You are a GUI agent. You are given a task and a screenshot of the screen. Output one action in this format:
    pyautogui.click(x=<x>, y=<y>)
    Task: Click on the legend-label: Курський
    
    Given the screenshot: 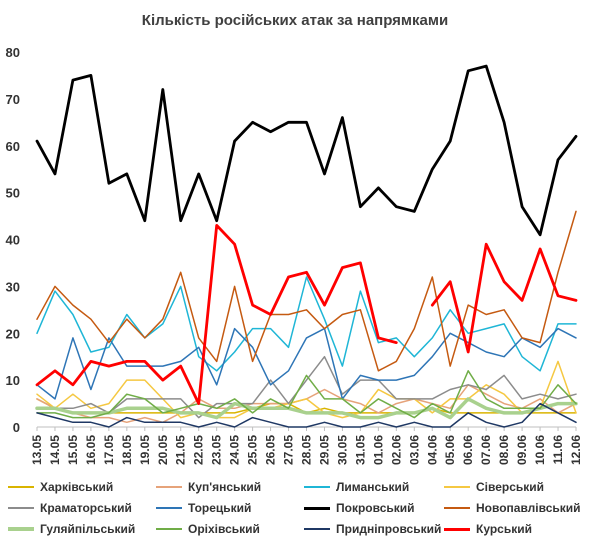 What is the action you would take?
    pyautogui.click(x=504, y=529)
    